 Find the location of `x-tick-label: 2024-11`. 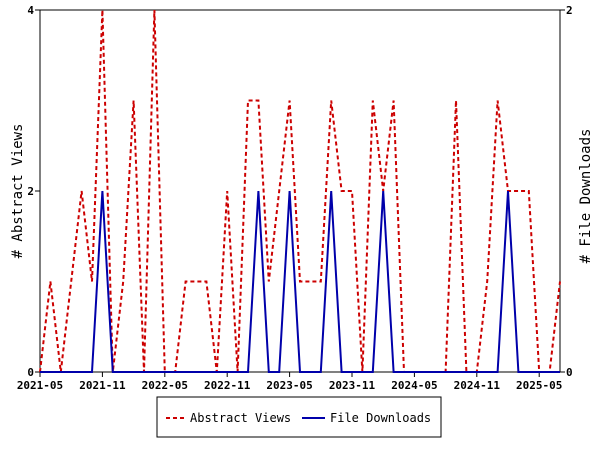

x-tick-label: 2024-11 is located at coordinates (477, 385).